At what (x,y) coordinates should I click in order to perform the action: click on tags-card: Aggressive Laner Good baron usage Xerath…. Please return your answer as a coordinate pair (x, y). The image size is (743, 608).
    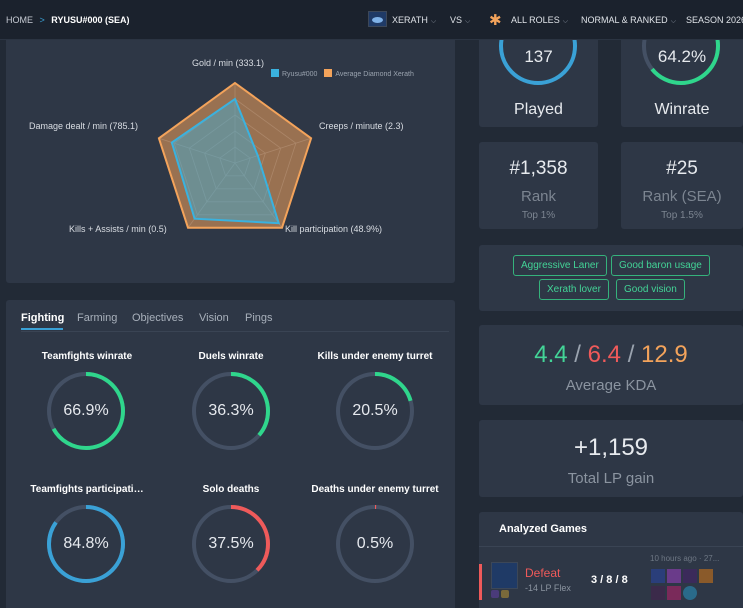
    Looking at the image, I should click on (611, 278).